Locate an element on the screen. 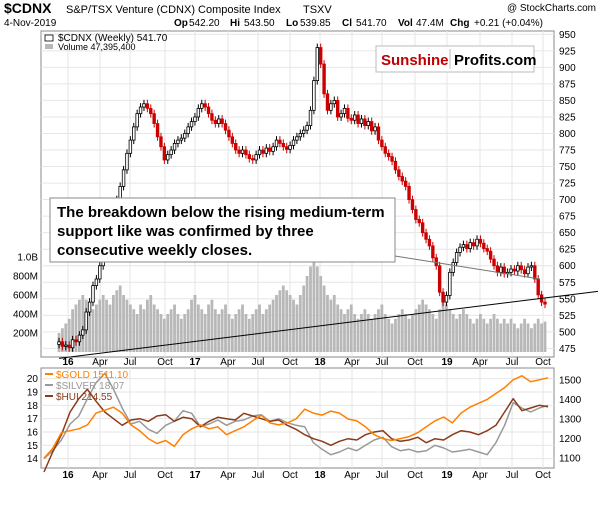 This screenshot has width=600, height=505. metals-x-tick-label: Oct is located at coordinates (290, 475).